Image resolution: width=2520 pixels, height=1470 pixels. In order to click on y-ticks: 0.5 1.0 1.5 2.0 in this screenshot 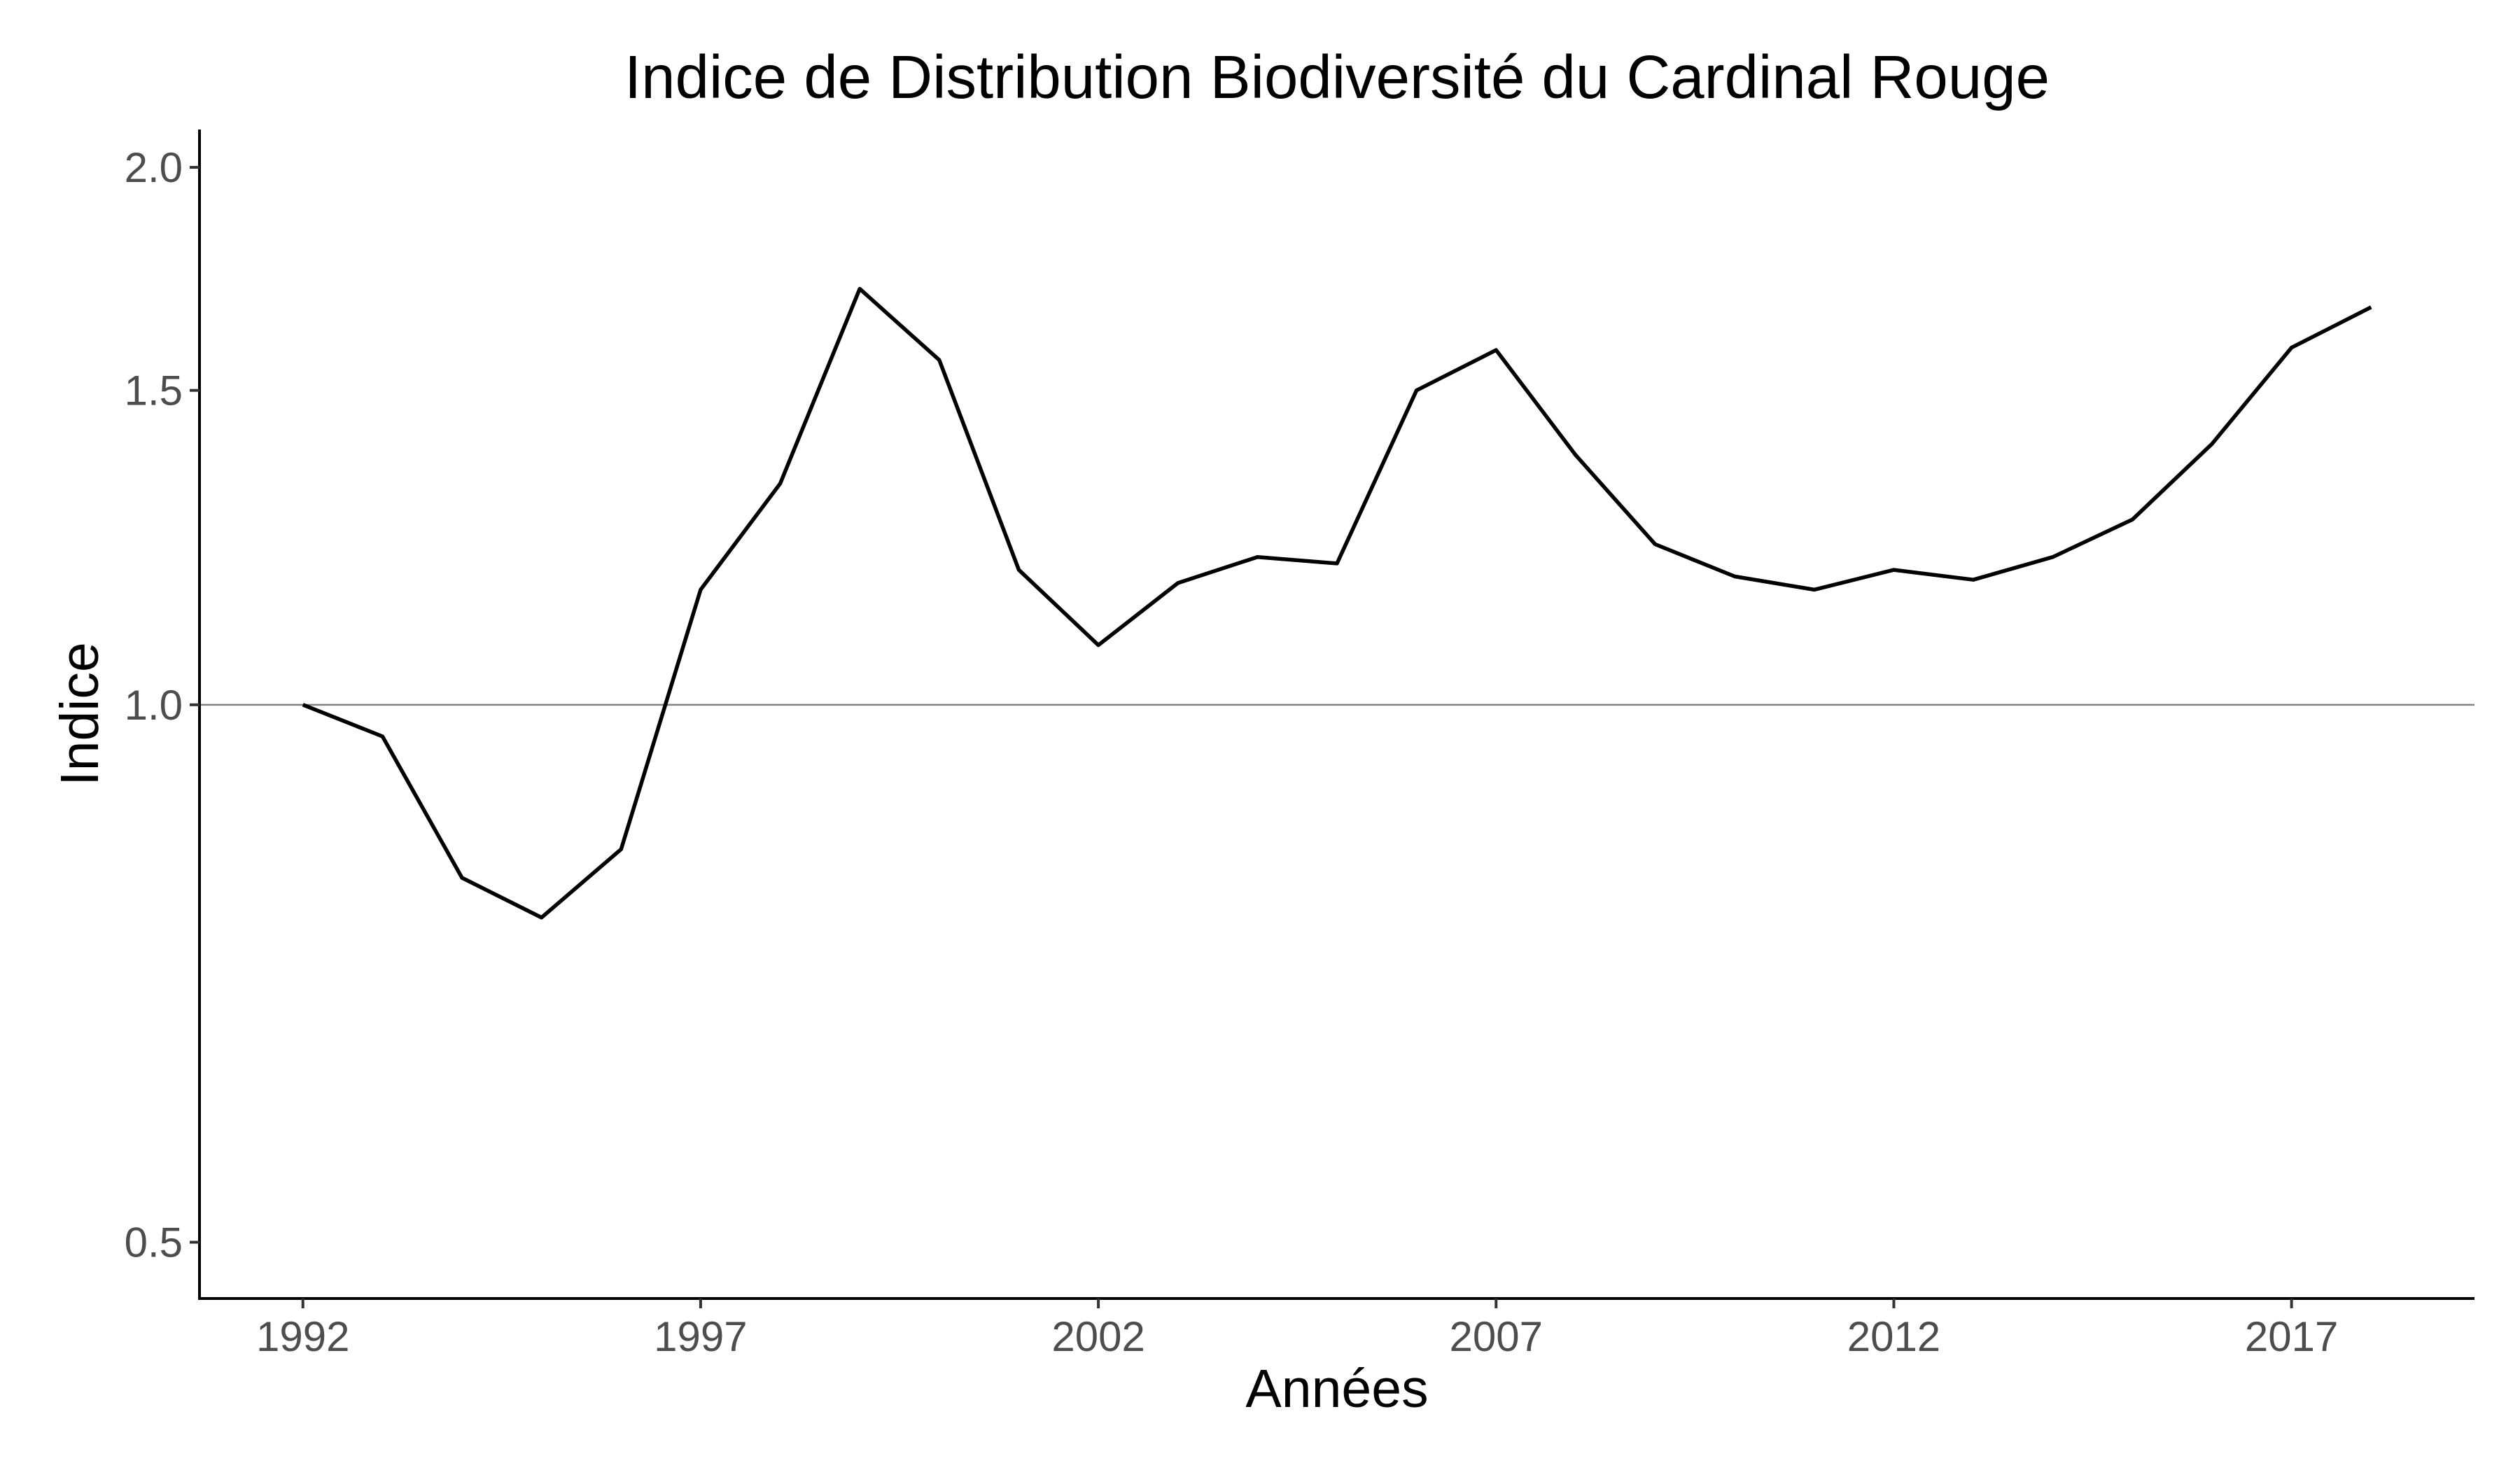, I will do `click(162, 705)`.